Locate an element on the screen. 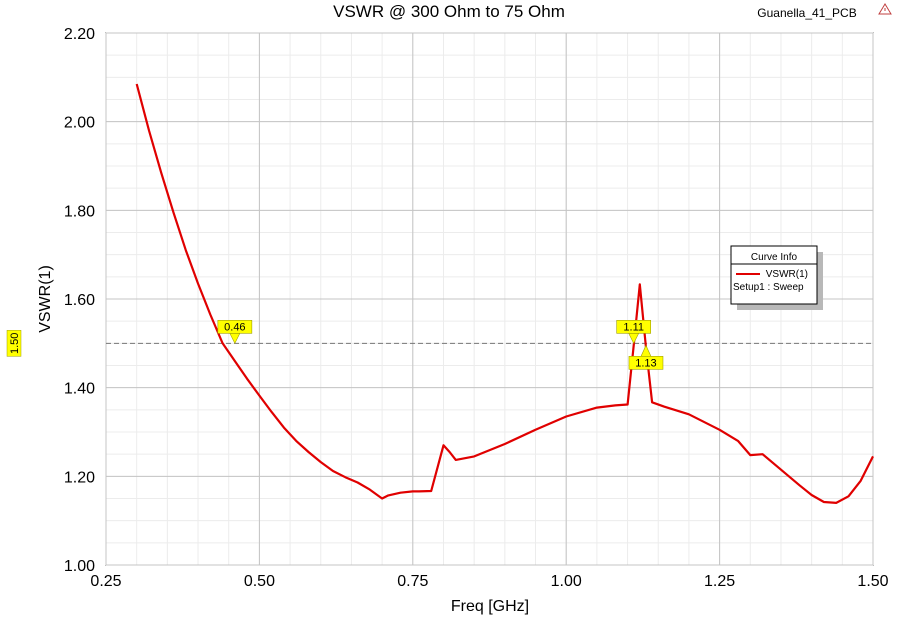 The width and height of the screenshot is (900, 617). y-tick-label: 1.20 is located at coordinates (79, 477).